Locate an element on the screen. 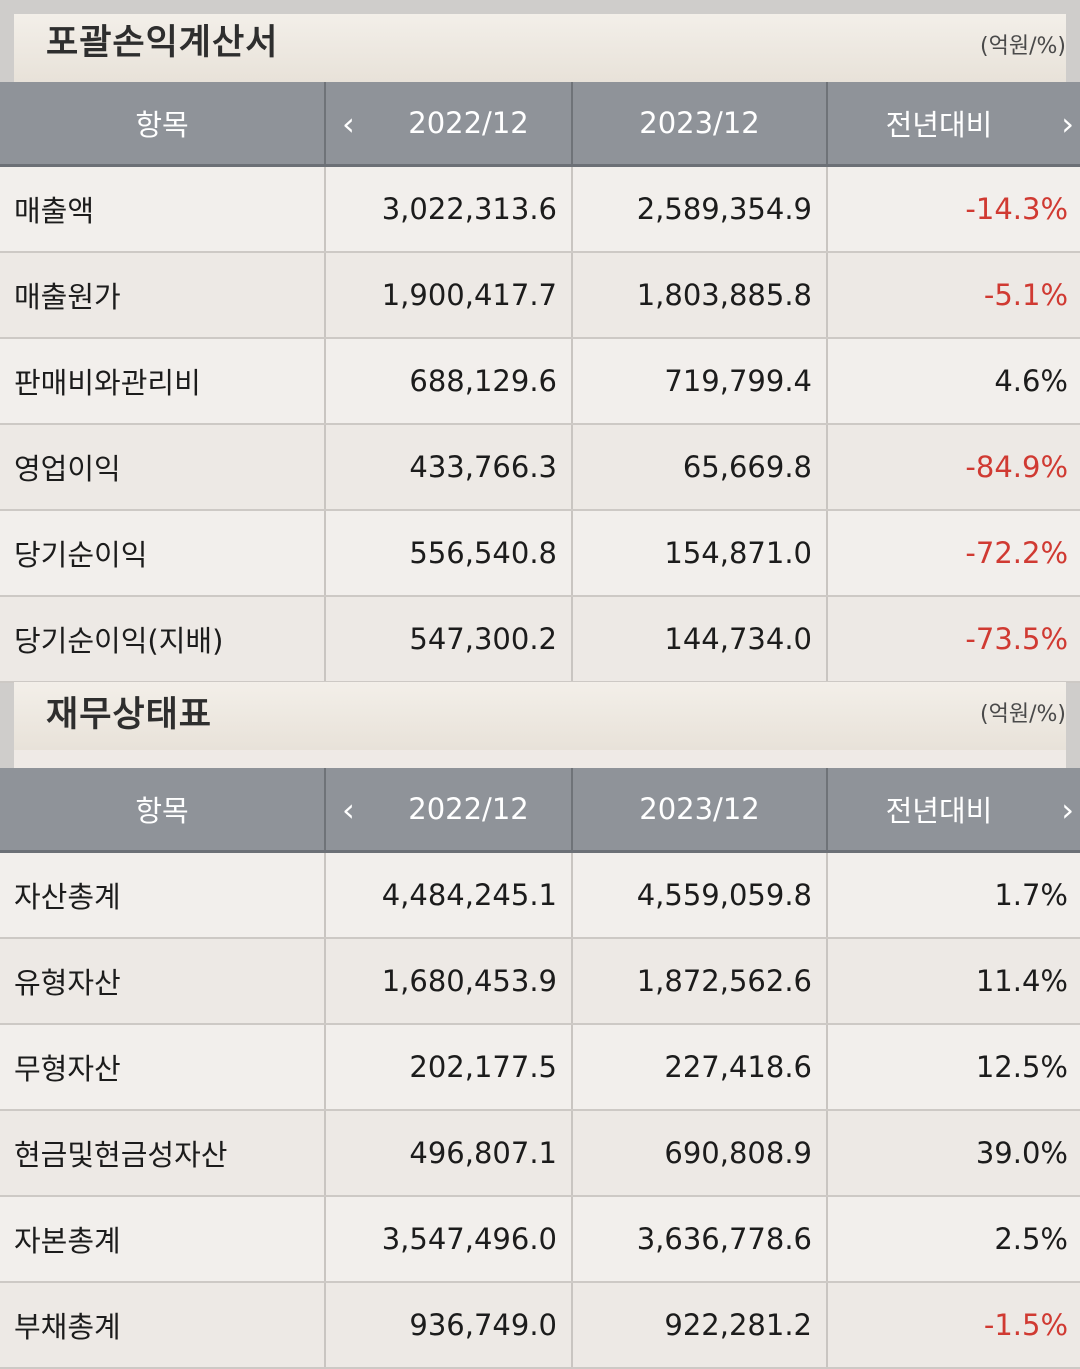 The height and width of the screenshot is (1369, 1080). row-label: 무형자산 is located at coordinates (163, 1067).